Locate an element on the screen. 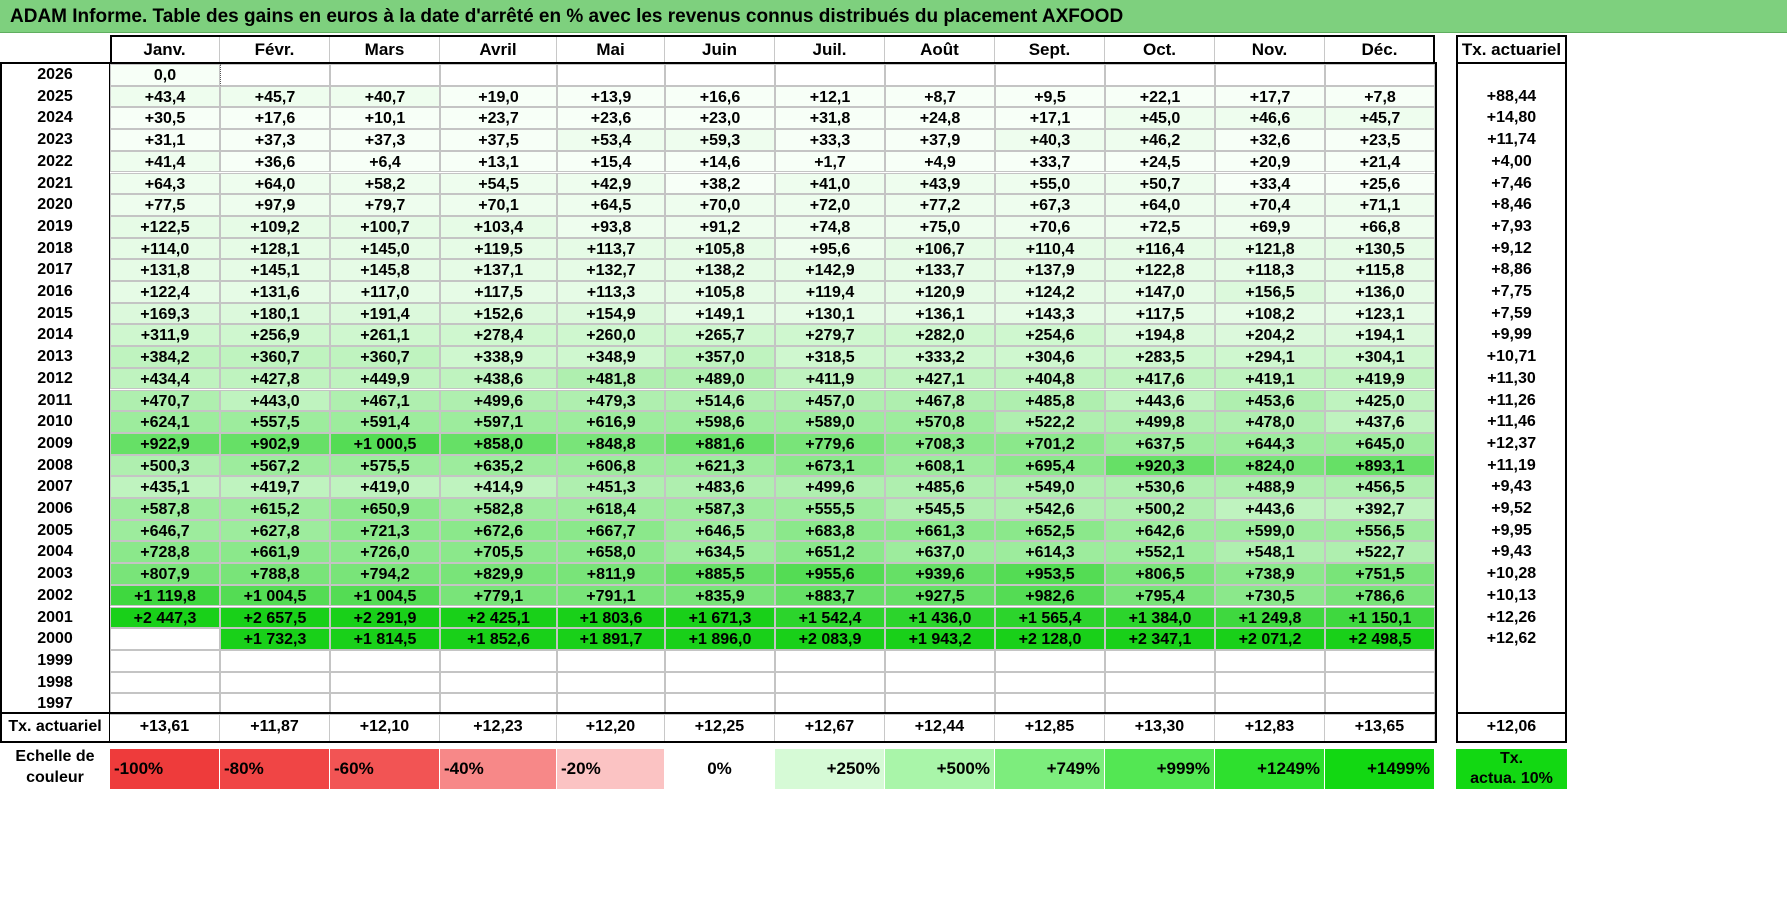  rate-cell: +9,43 is located at coordinates (1511, 552).